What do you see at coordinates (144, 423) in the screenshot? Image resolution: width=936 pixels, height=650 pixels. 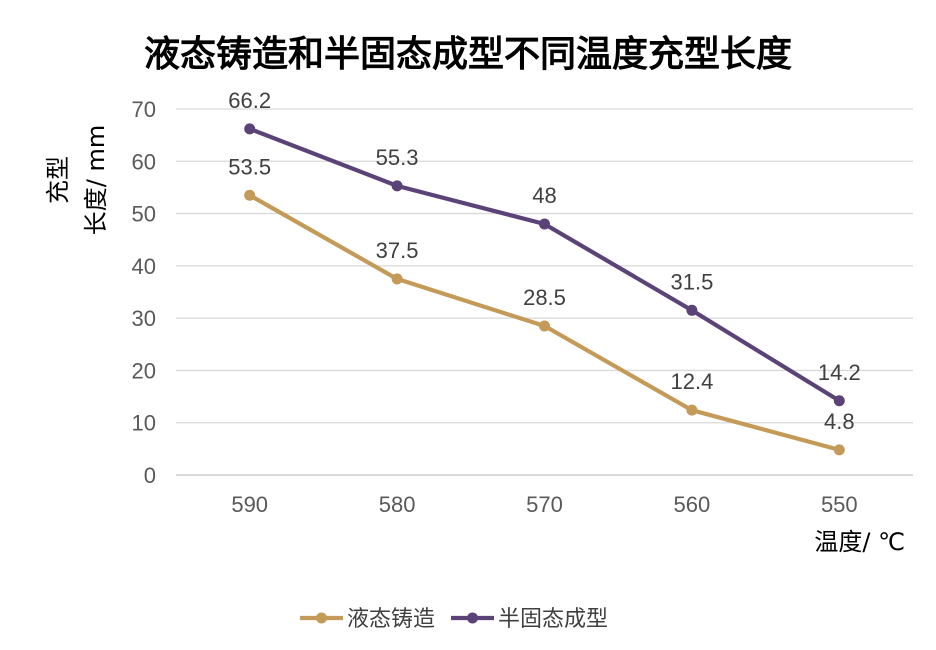 I see `y-tick-label: 10` at bounding box center [144, 423].